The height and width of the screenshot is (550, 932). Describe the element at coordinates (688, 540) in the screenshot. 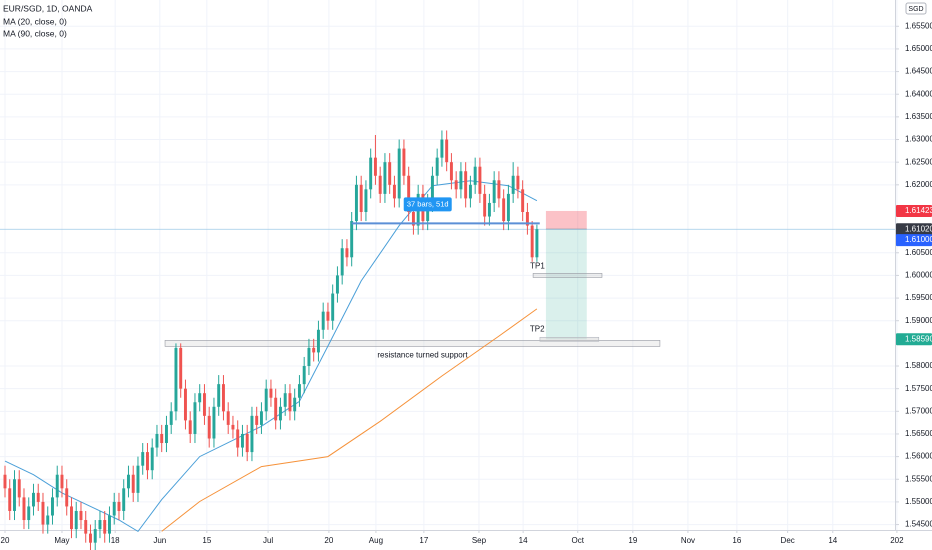

I see `x-tick-label: Nov` at that location.